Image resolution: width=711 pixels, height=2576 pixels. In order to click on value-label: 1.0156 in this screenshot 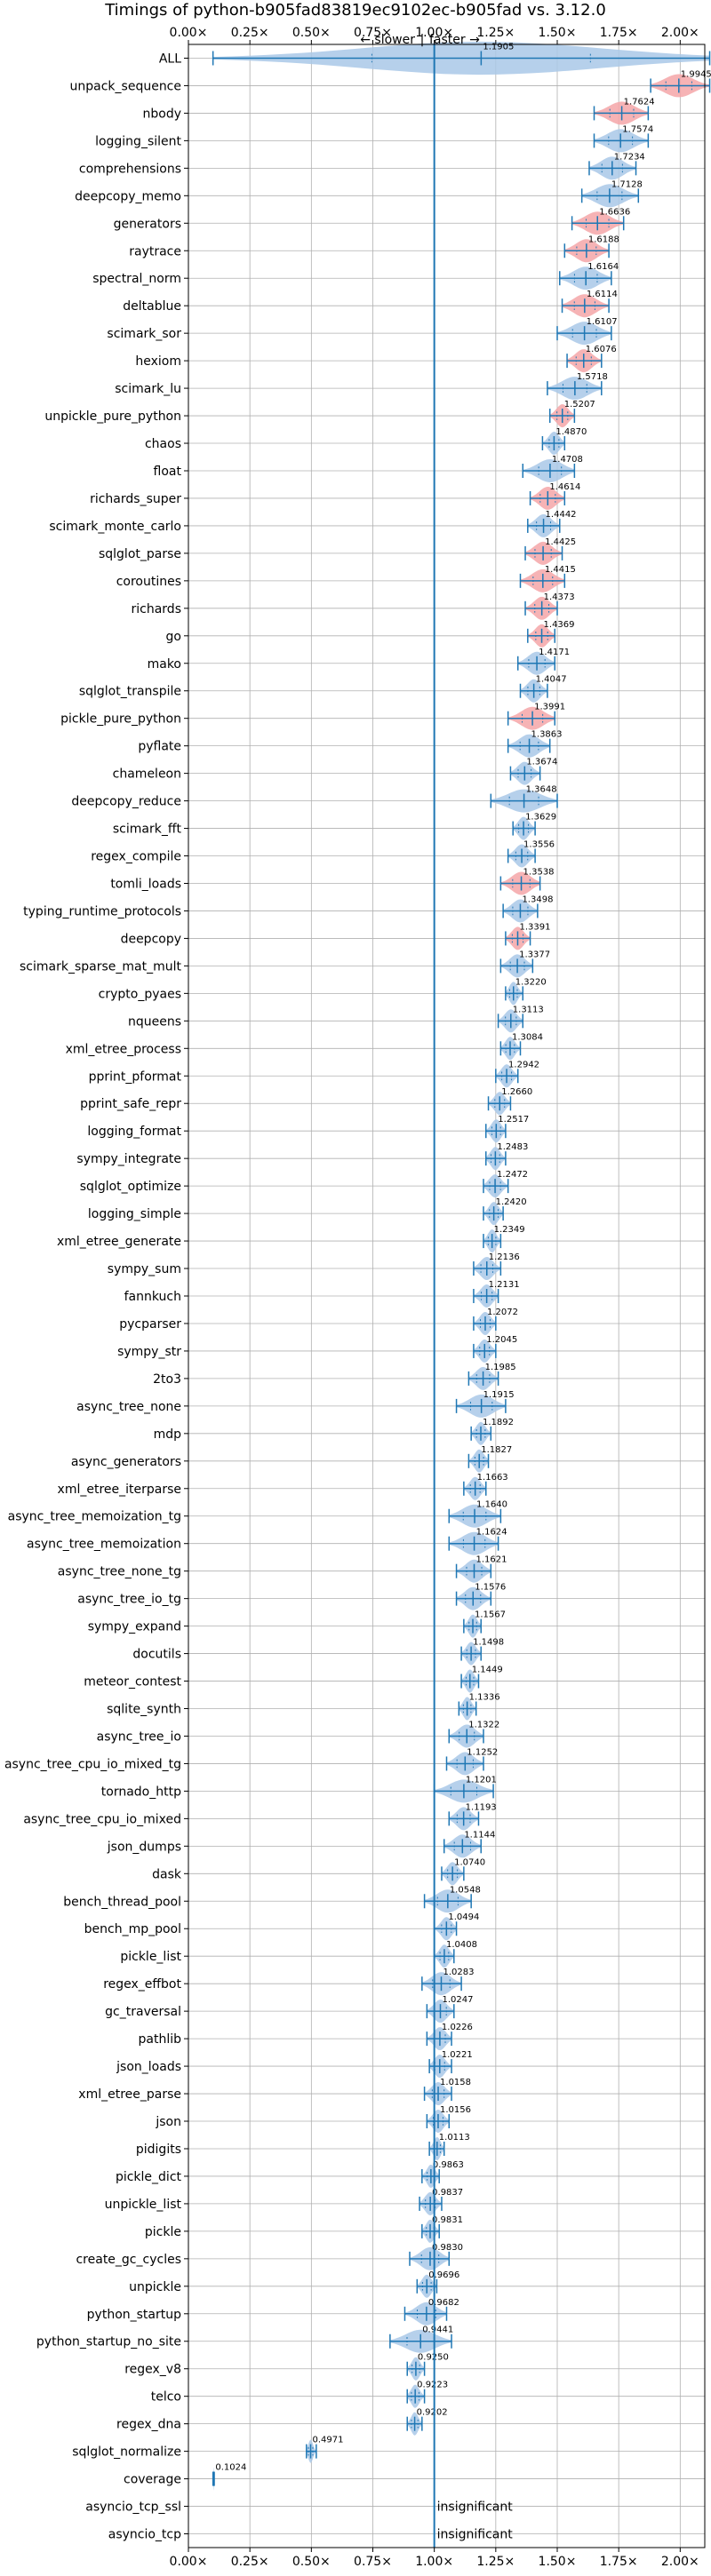, I will do `click(455, 2110)`.